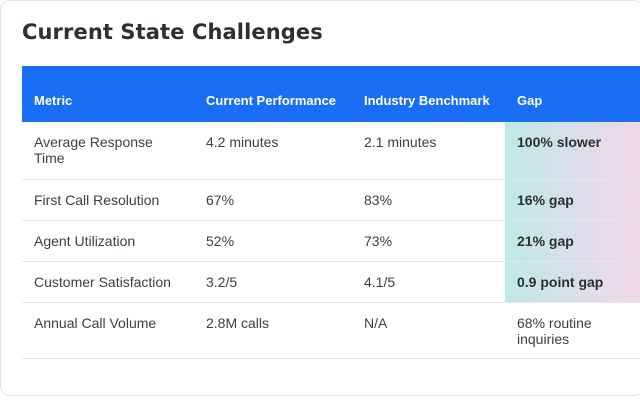 The width and height of the screenshot is (640, 400). What do you see at coordinates (108, 151) in the screenshot?
I see `metric-cell: Average Response Time` at bounding box center [108, 151].